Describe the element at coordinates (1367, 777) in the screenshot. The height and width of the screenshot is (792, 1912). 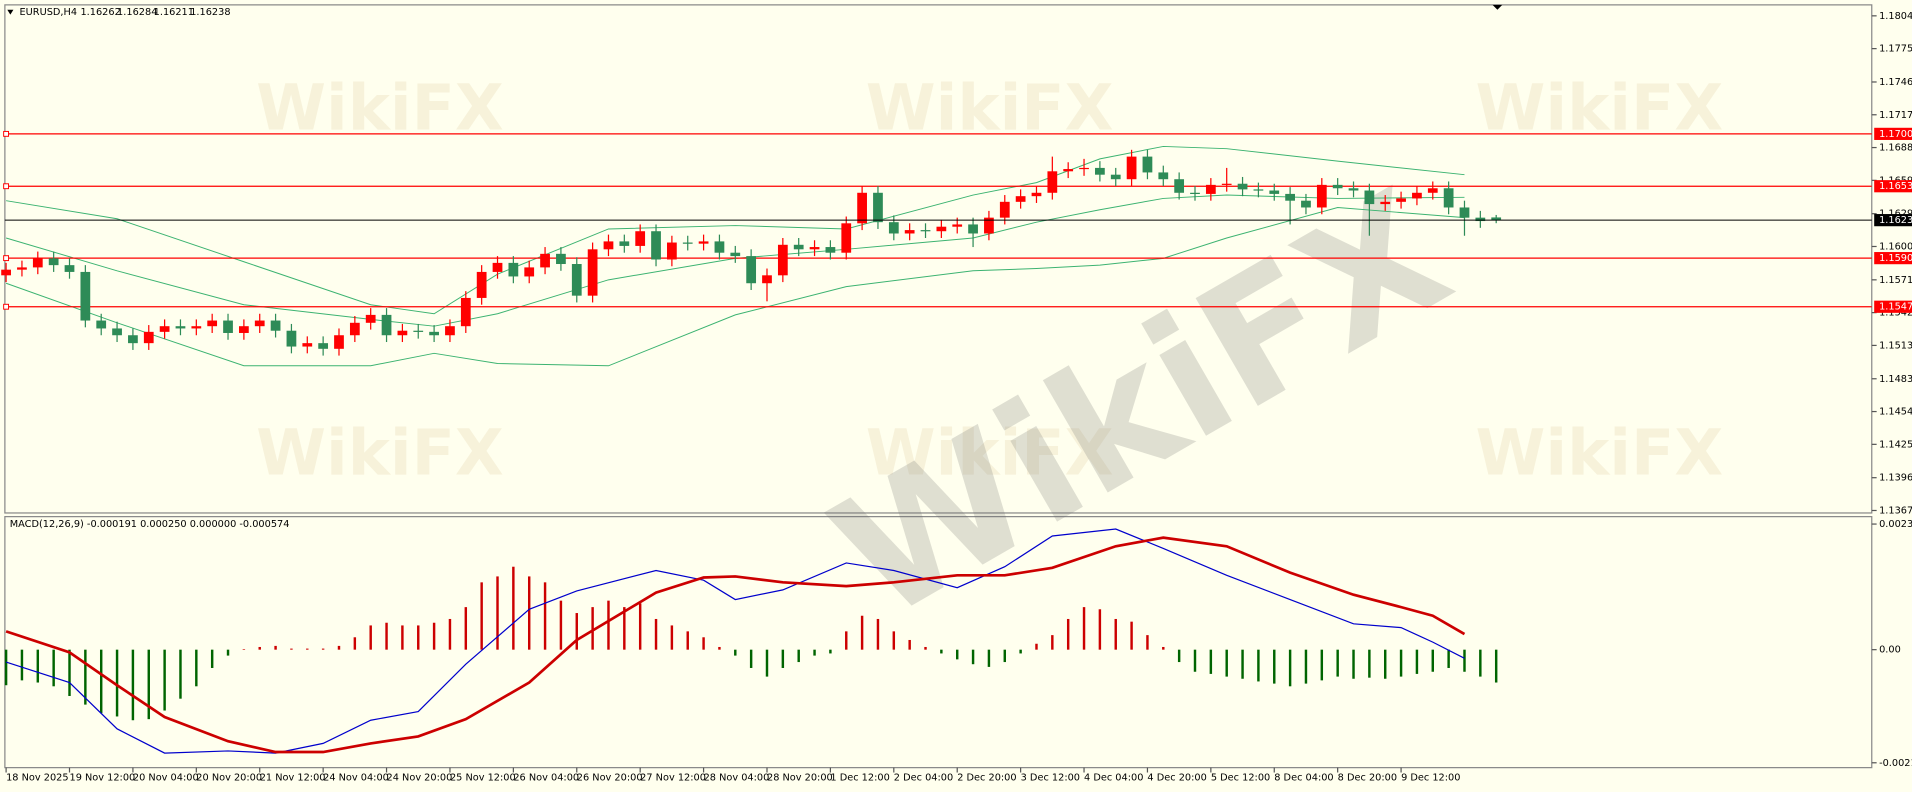
I see `x-tick-label: 8 Dec 20:00` at that location.